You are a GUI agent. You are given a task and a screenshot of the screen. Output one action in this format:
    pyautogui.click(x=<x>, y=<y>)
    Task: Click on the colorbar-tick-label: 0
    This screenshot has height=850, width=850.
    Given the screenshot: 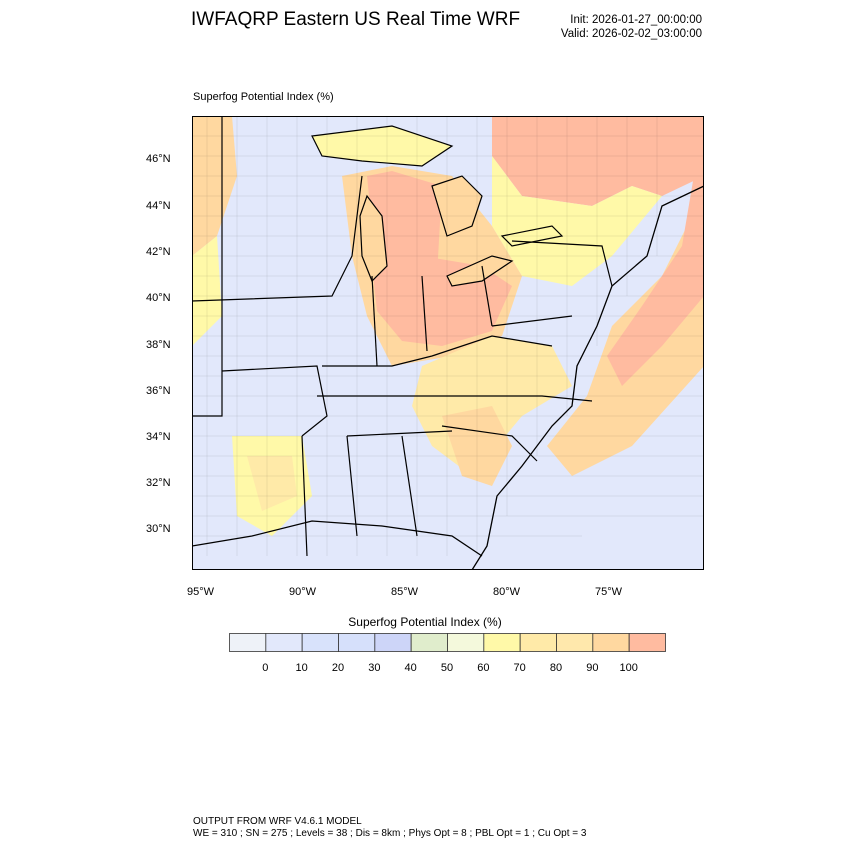 What is the action you would take?
    pyautogui.click(x=265, y=668)
    